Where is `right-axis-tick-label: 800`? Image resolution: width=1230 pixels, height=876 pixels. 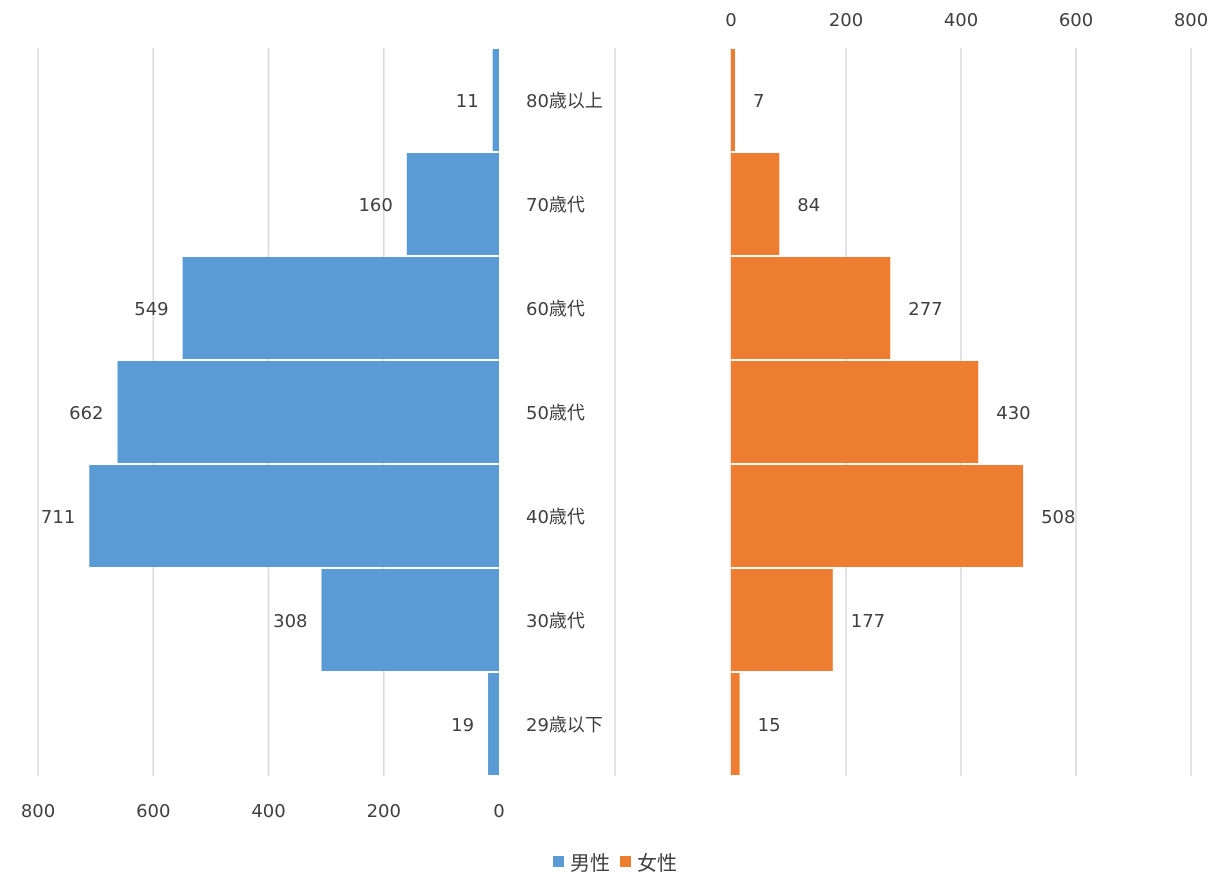 right-axis-tick-label: 800 is located at coordinates (1191, 20).